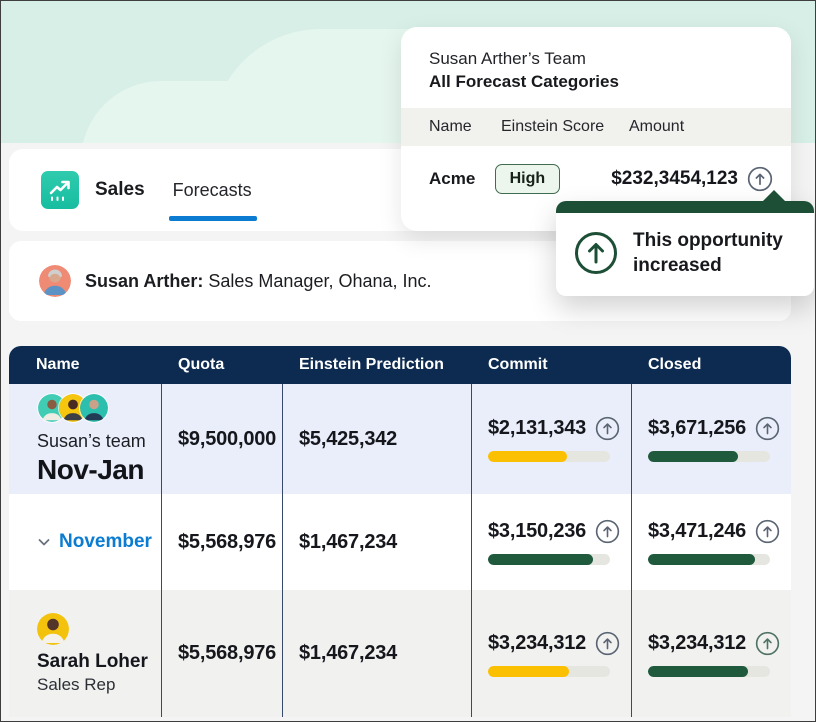 The width and height of the screenshot is (816, 722). What do you see at coordinates (674, 178) in the screenshot?
I see `opportunity-amount: $232,3454,123` at bounding box center [674, 178].